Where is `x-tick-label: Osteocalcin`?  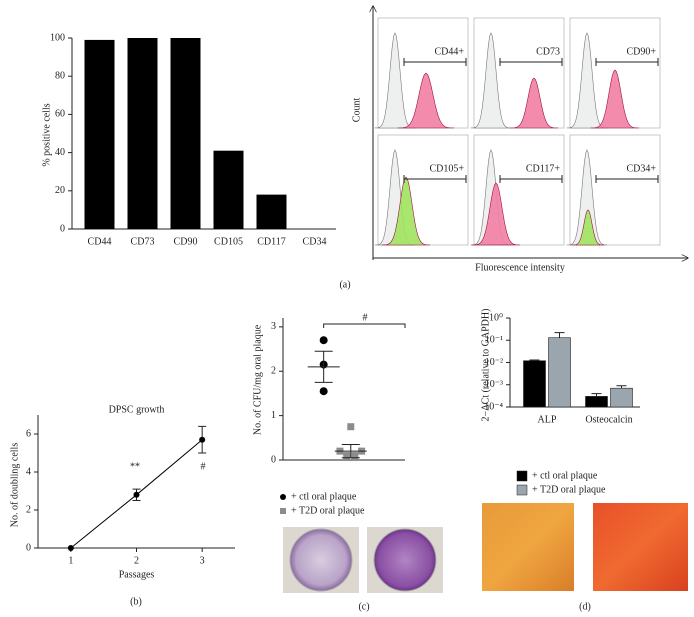
x-tick-label: Osteocalcin is located at coordinates (608, 419).